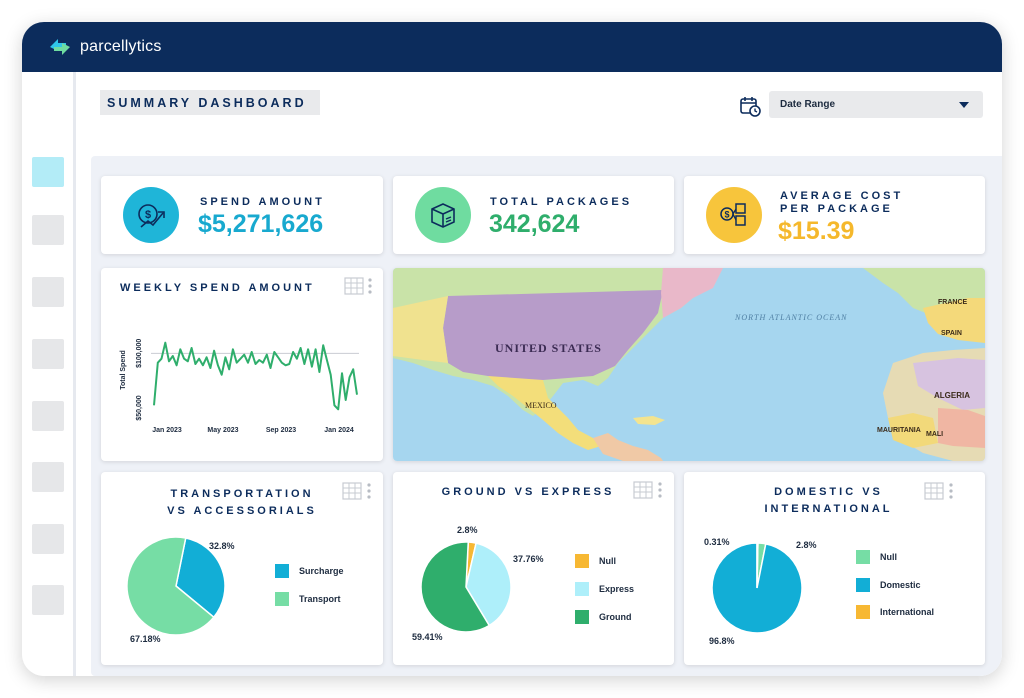 This screenshot has height=698, width=1024. Describe the element at coordinates (841, 203) in the screenshot. I see `kpi-avg-cost-label: AVERAGE COST PER PACKAGE` at that location.